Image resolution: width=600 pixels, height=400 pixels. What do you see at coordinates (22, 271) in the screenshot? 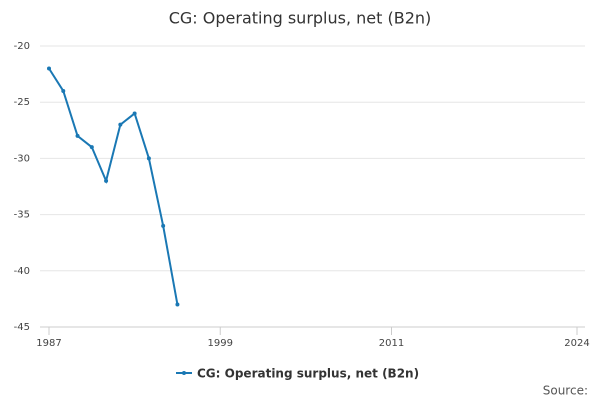
I see `y-tick-label: -40` at bounding box center [22, 271].